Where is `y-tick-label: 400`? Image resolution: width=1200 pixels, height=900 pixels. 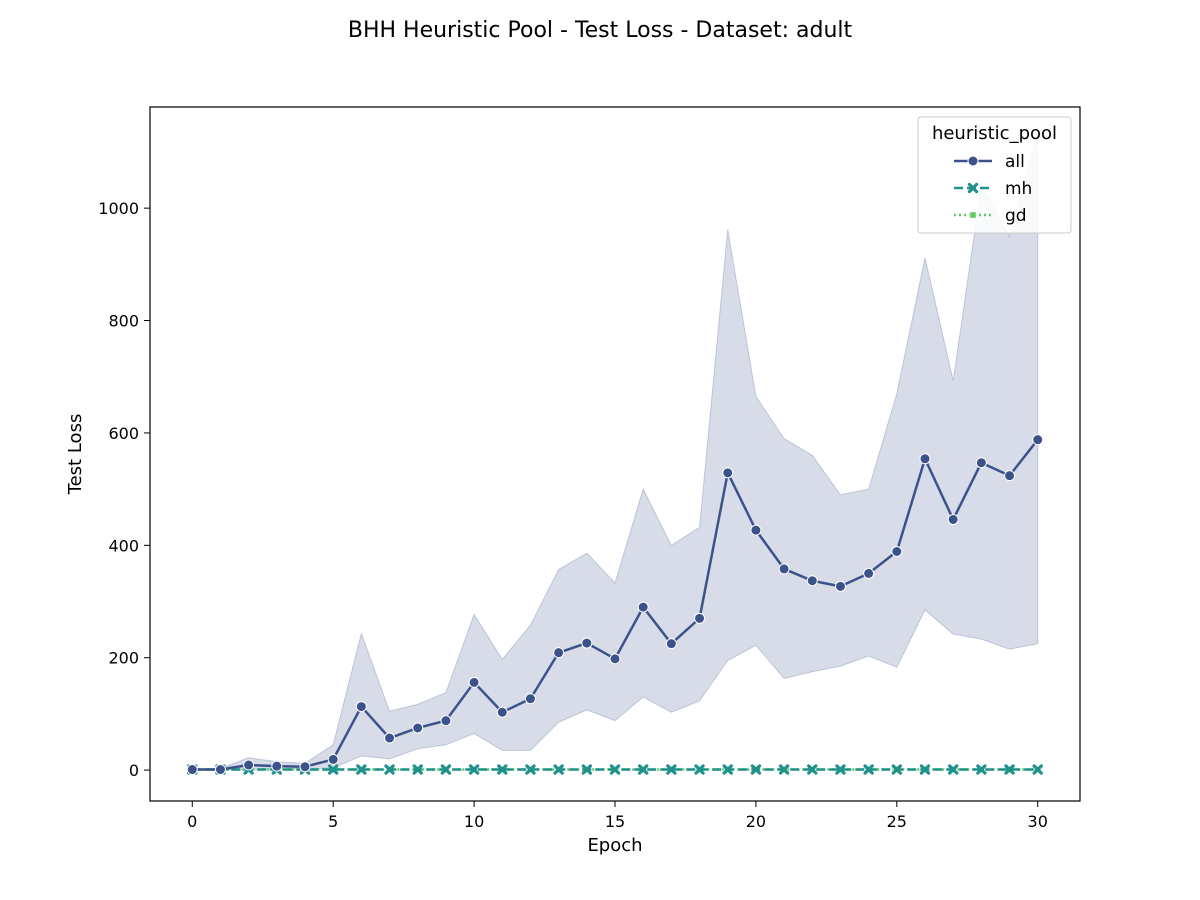 y-tick-label: 400 is located at coordinates (123, 545).